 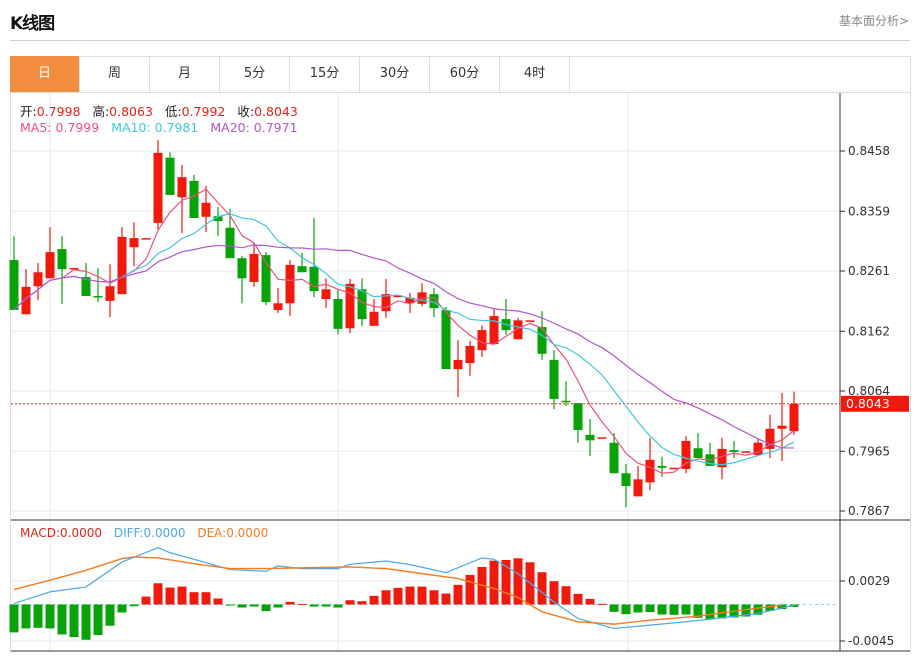 What do you see at coordinates (869, 211) in the screenshot?
I see `price-tick-label: 0.8359` at bounding box center [869, 211].